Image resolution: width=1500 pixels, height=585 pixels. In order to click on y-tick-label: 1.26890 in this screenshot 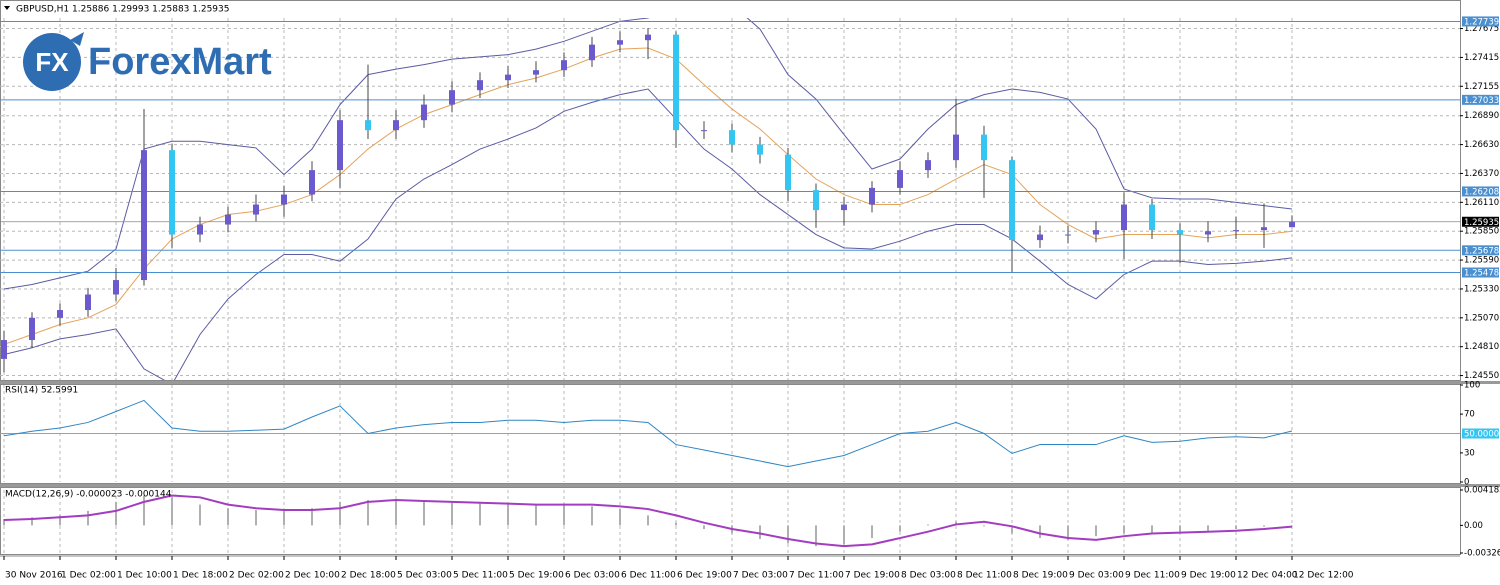, I will do `click(1481, 116)`.